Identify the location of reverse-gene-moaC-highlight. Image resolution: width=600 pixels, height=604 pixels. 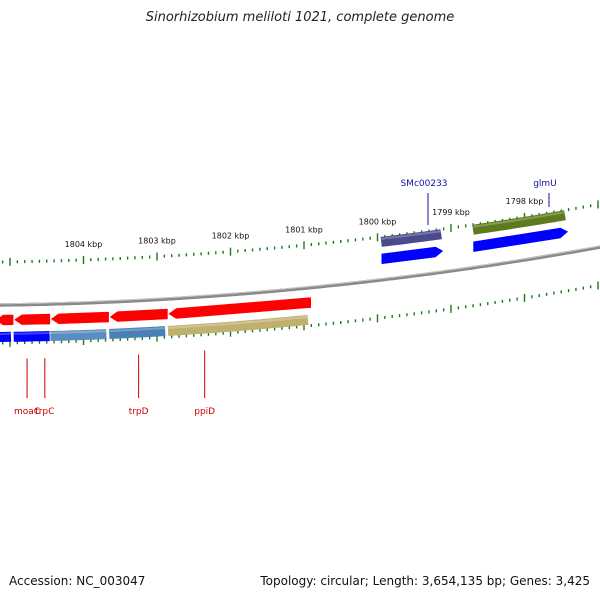
(32, 333).